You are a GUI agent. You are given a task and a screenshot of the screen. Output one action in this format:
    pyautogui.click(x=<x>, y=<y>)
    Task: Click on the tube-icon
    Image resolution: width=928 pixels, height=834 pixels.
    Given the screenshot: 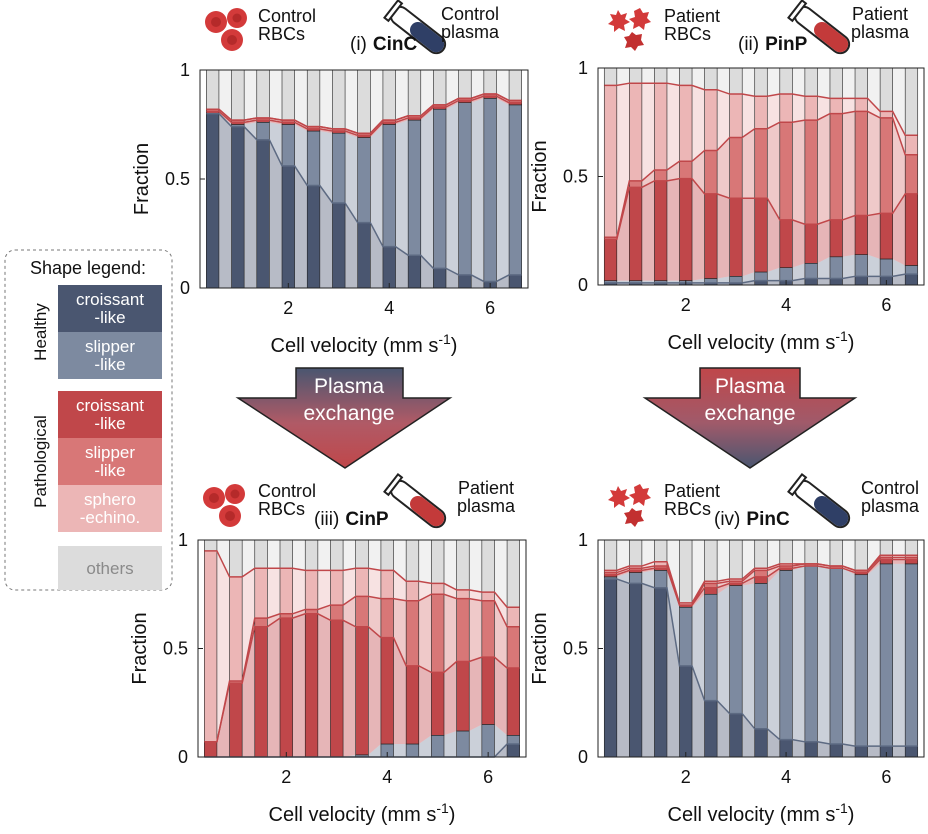 What is the action you would take?
    pyautogui.click(x=821, y=503)
    